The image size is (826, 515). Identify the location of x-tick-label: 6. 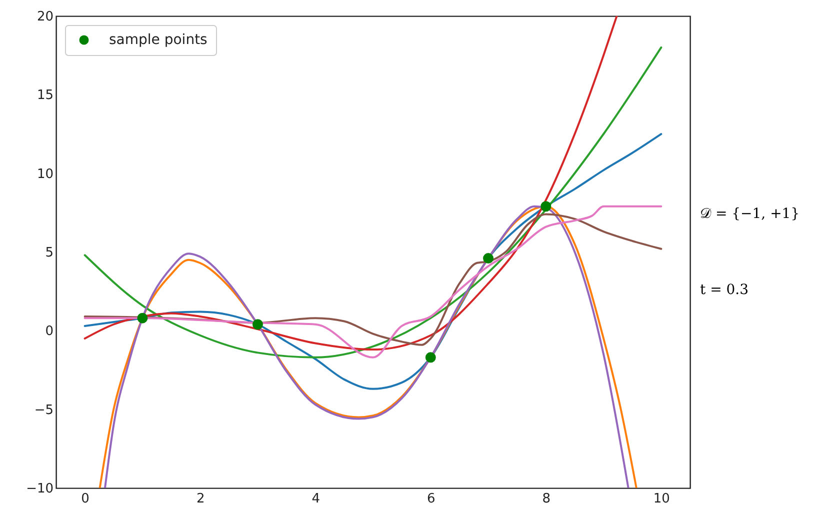
(431, 499).